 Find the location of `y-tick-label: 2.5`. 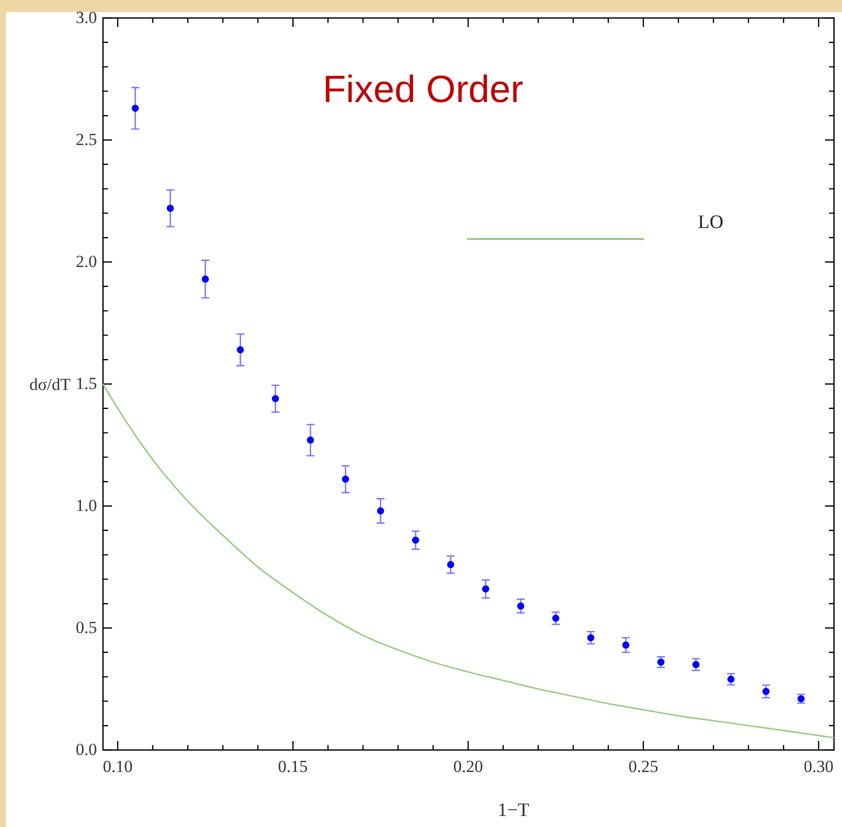

y-tick-label: 2.5 is located at coordinates (86, 139).